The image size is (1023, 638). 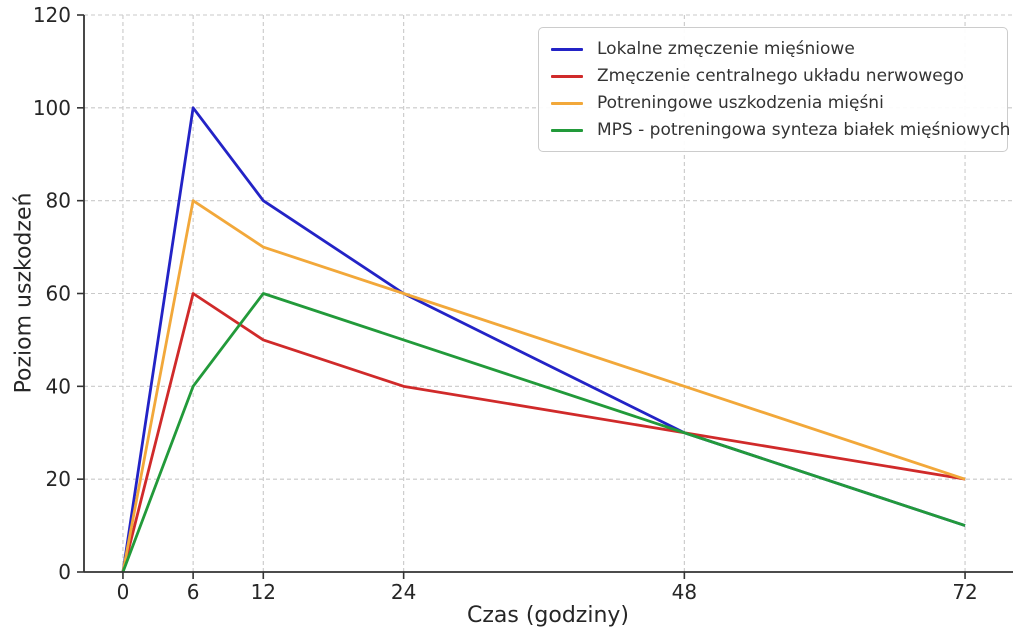 What do you see at coordinates (403, 592) in the screenshot?
I see `x-tick-label: 24` at bounding box center [403, 592].